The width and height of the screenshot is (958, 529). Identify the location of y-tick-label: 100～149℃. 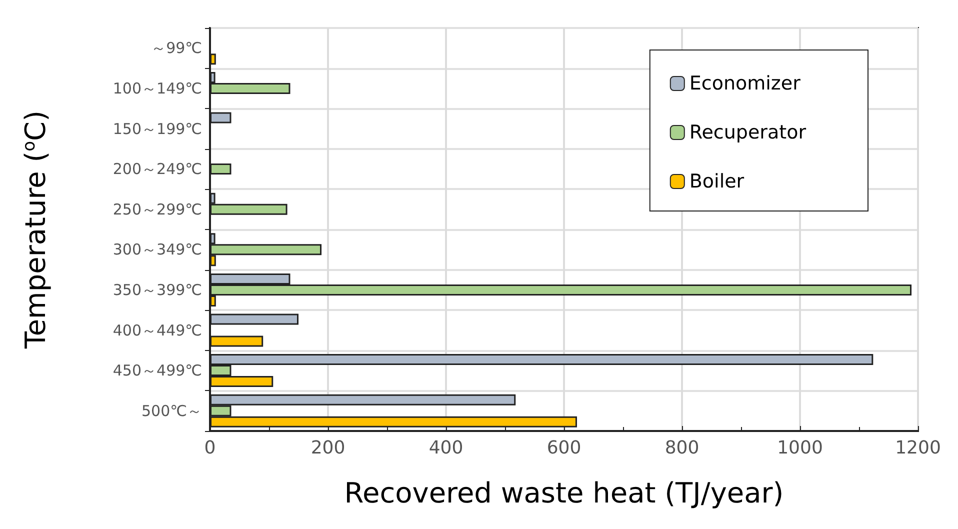
(157, 88).